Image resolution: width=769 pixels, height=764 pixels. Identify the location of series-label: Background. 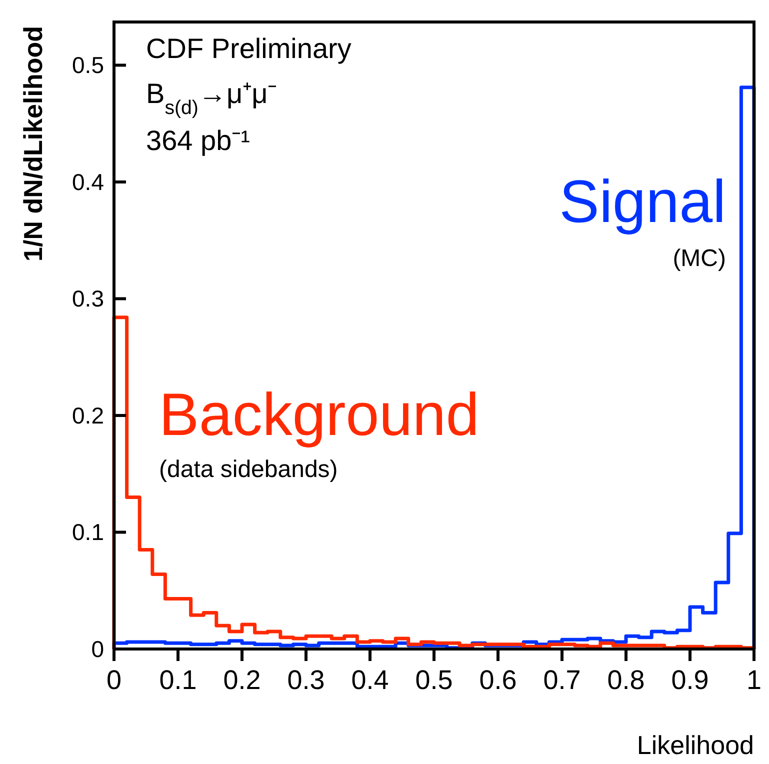
(319, 414).